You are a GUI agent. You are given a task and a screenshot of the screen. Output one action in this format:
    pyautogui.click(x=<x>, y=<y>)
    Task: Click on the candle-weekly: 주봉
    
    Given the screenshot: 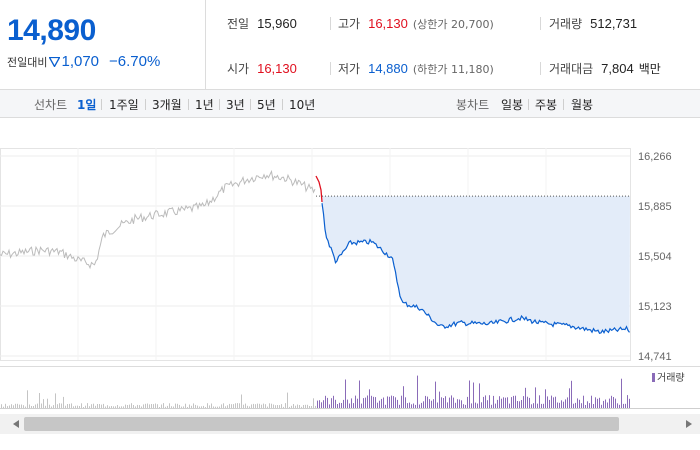 What is the action you would take?
    pyautogui.click(x=546, y=105)
    